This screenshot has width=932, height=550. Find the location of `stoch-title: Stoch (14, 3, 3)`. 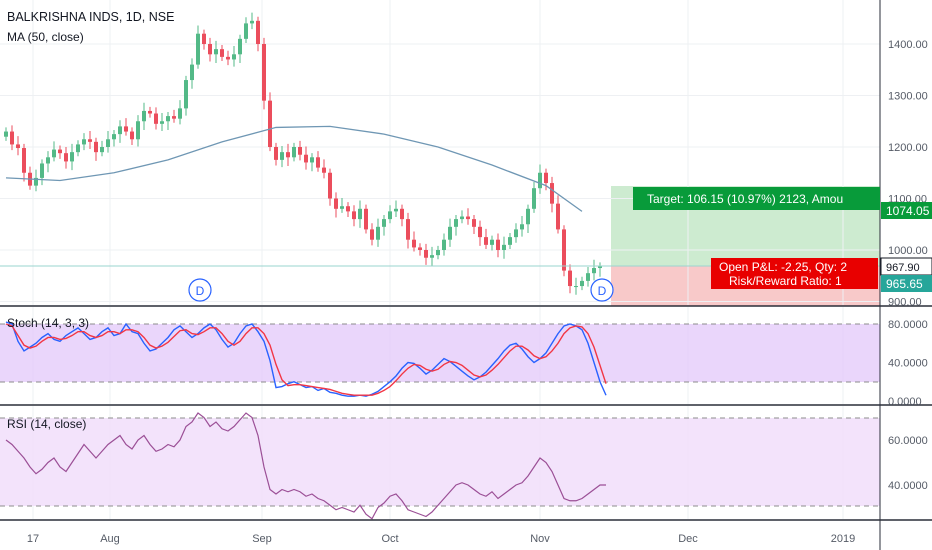

stoch-title: Stoch (14, 3, 3) is located at coordinates (48, 323).